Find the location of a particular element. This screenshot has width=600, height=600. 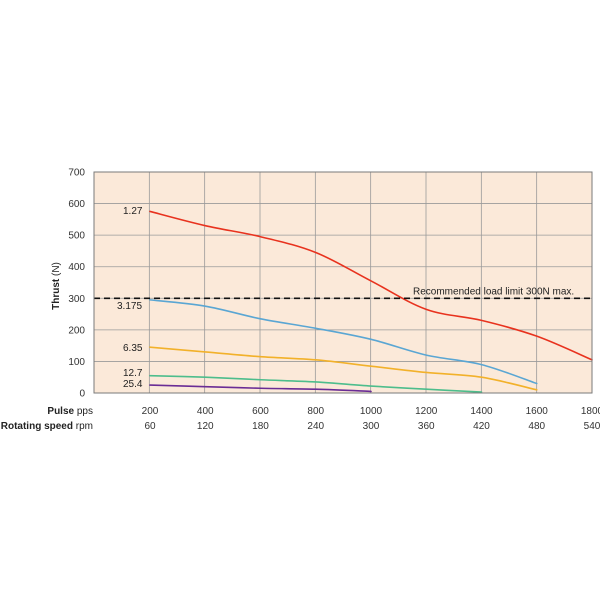

y-tick-600: 600 is located at coordinates (76, 204).